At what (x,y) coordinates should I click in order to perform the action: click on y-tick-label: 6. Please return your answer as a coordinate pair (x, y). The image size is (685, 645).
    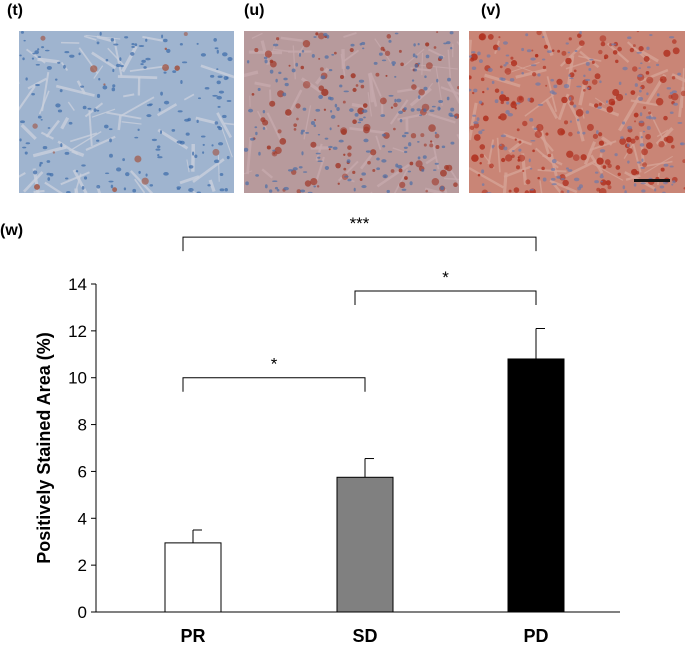
    Looking at the image, I should click on (82, 471).